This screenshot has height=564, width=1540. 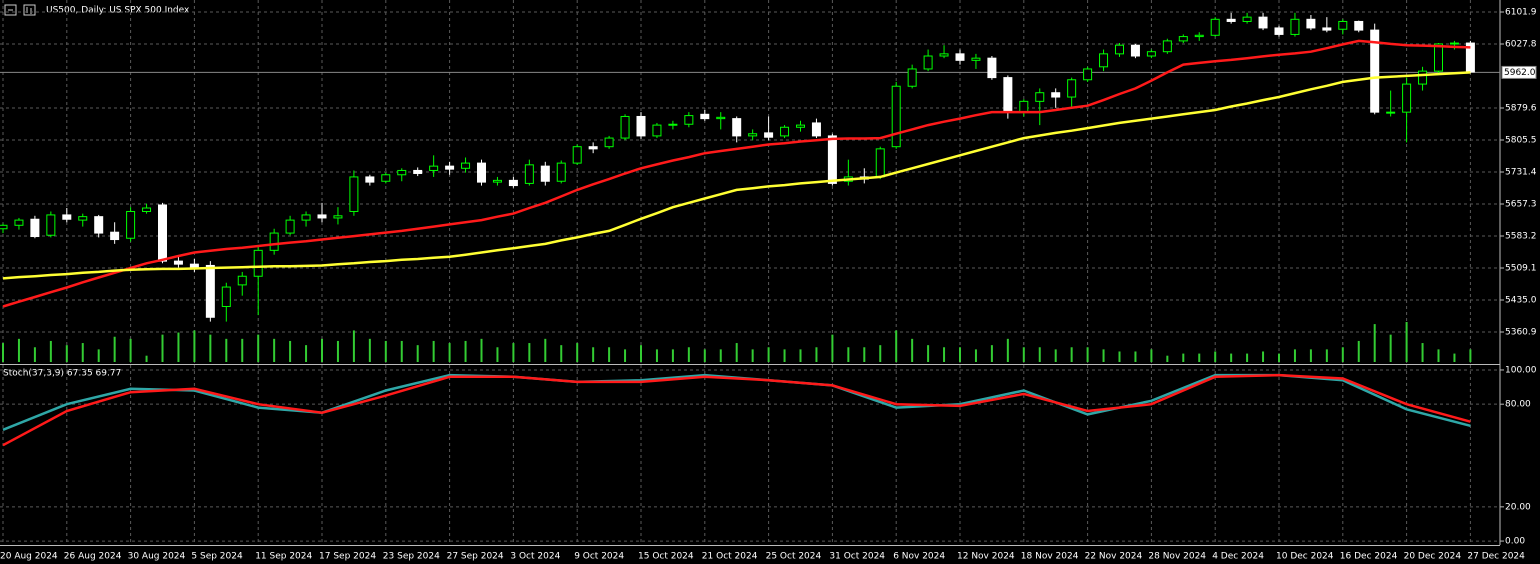 What do you see at coordinates (1521, 13) in the screenshot?
I see `y-tick-label: 6101.9` at bounding box center [1521, 13].